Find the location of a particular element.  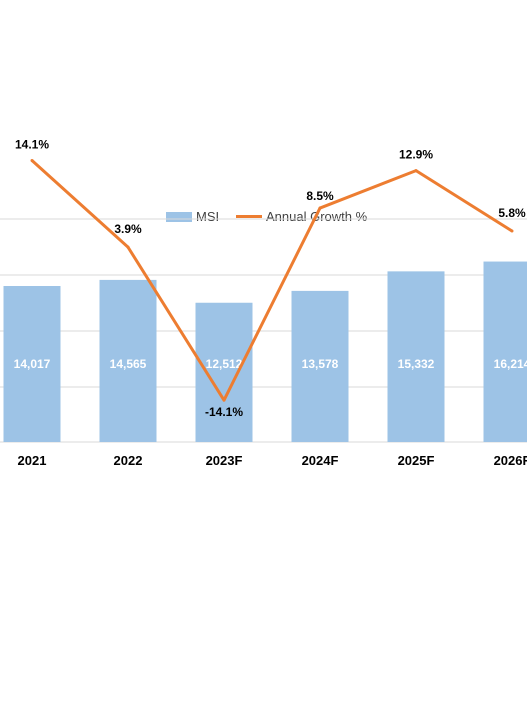

bar-value-label-2024F: 13,578 is located at coordinates (320, 364).